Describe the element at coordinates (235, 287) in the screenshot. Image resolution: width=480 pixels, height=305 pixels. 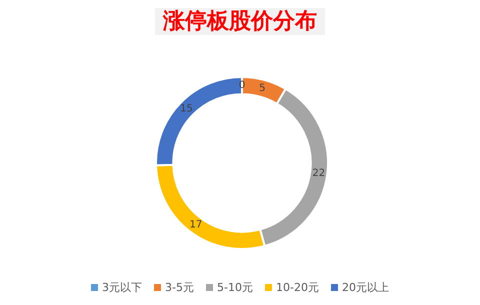
I see `legend-label: 5-10元` at that location.